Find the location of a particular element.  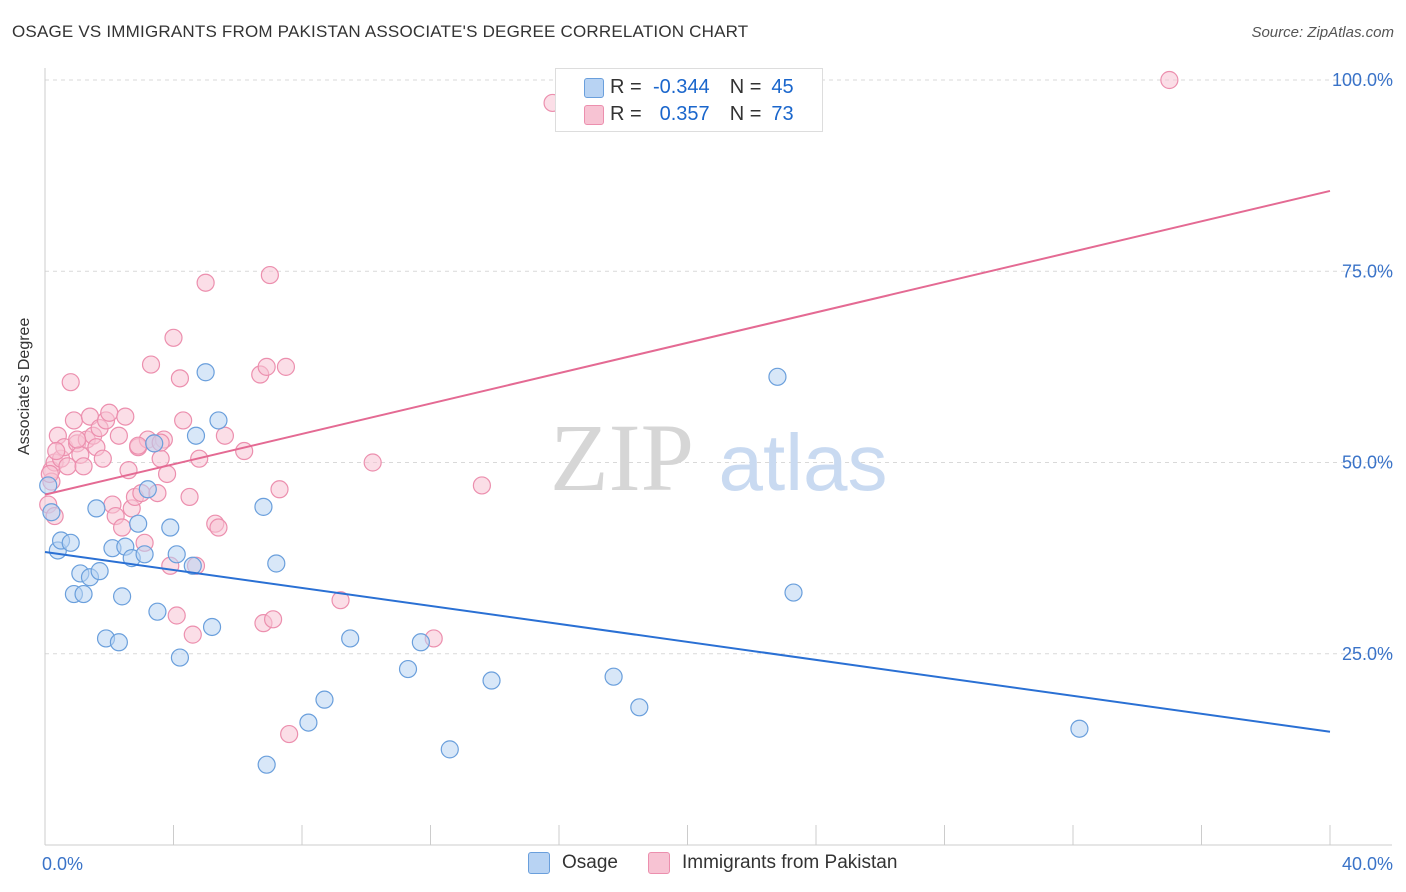

x-tick-label: 0.0% is located at coordinates (62, 864).